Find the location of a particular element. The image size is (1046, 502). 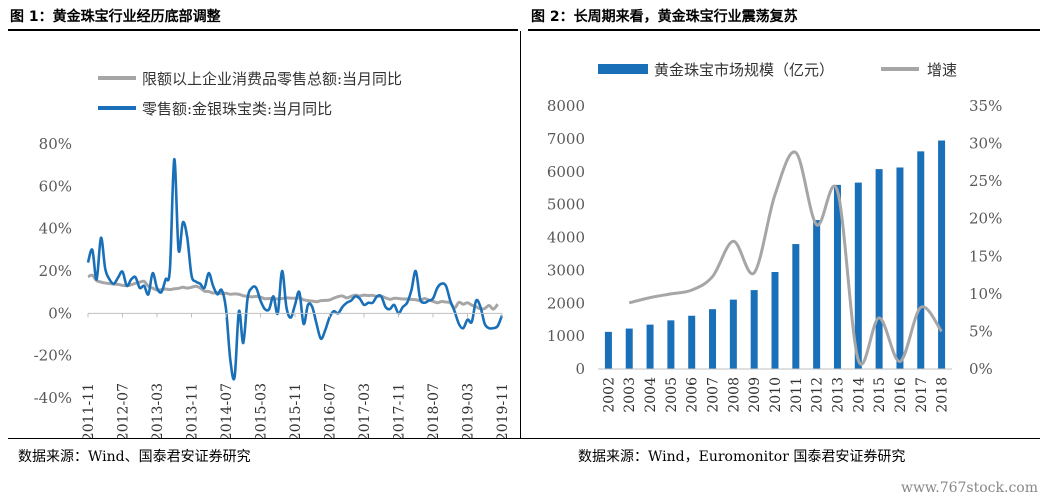

y-tick-label: 60% is located at coordinates (55, 186).